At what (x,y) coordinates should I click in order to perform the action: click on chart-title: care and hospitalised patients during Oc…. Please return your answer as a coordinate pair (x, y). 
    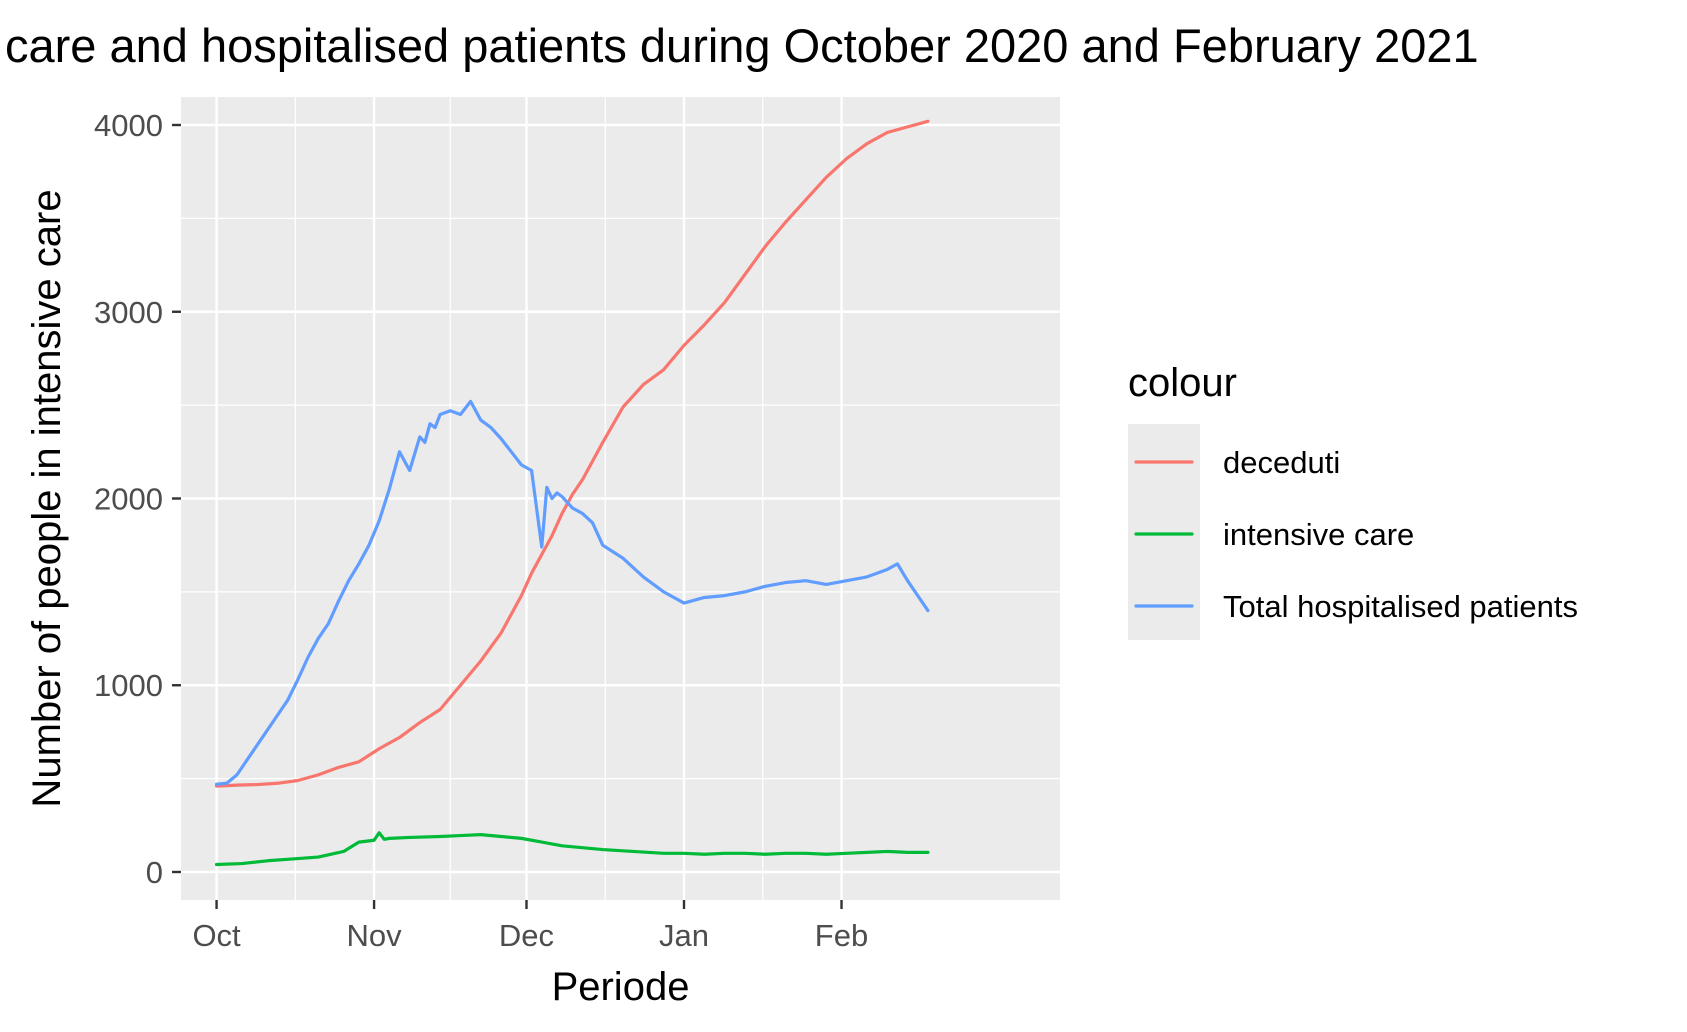
    Looking at the image, I should click on (742, 45).